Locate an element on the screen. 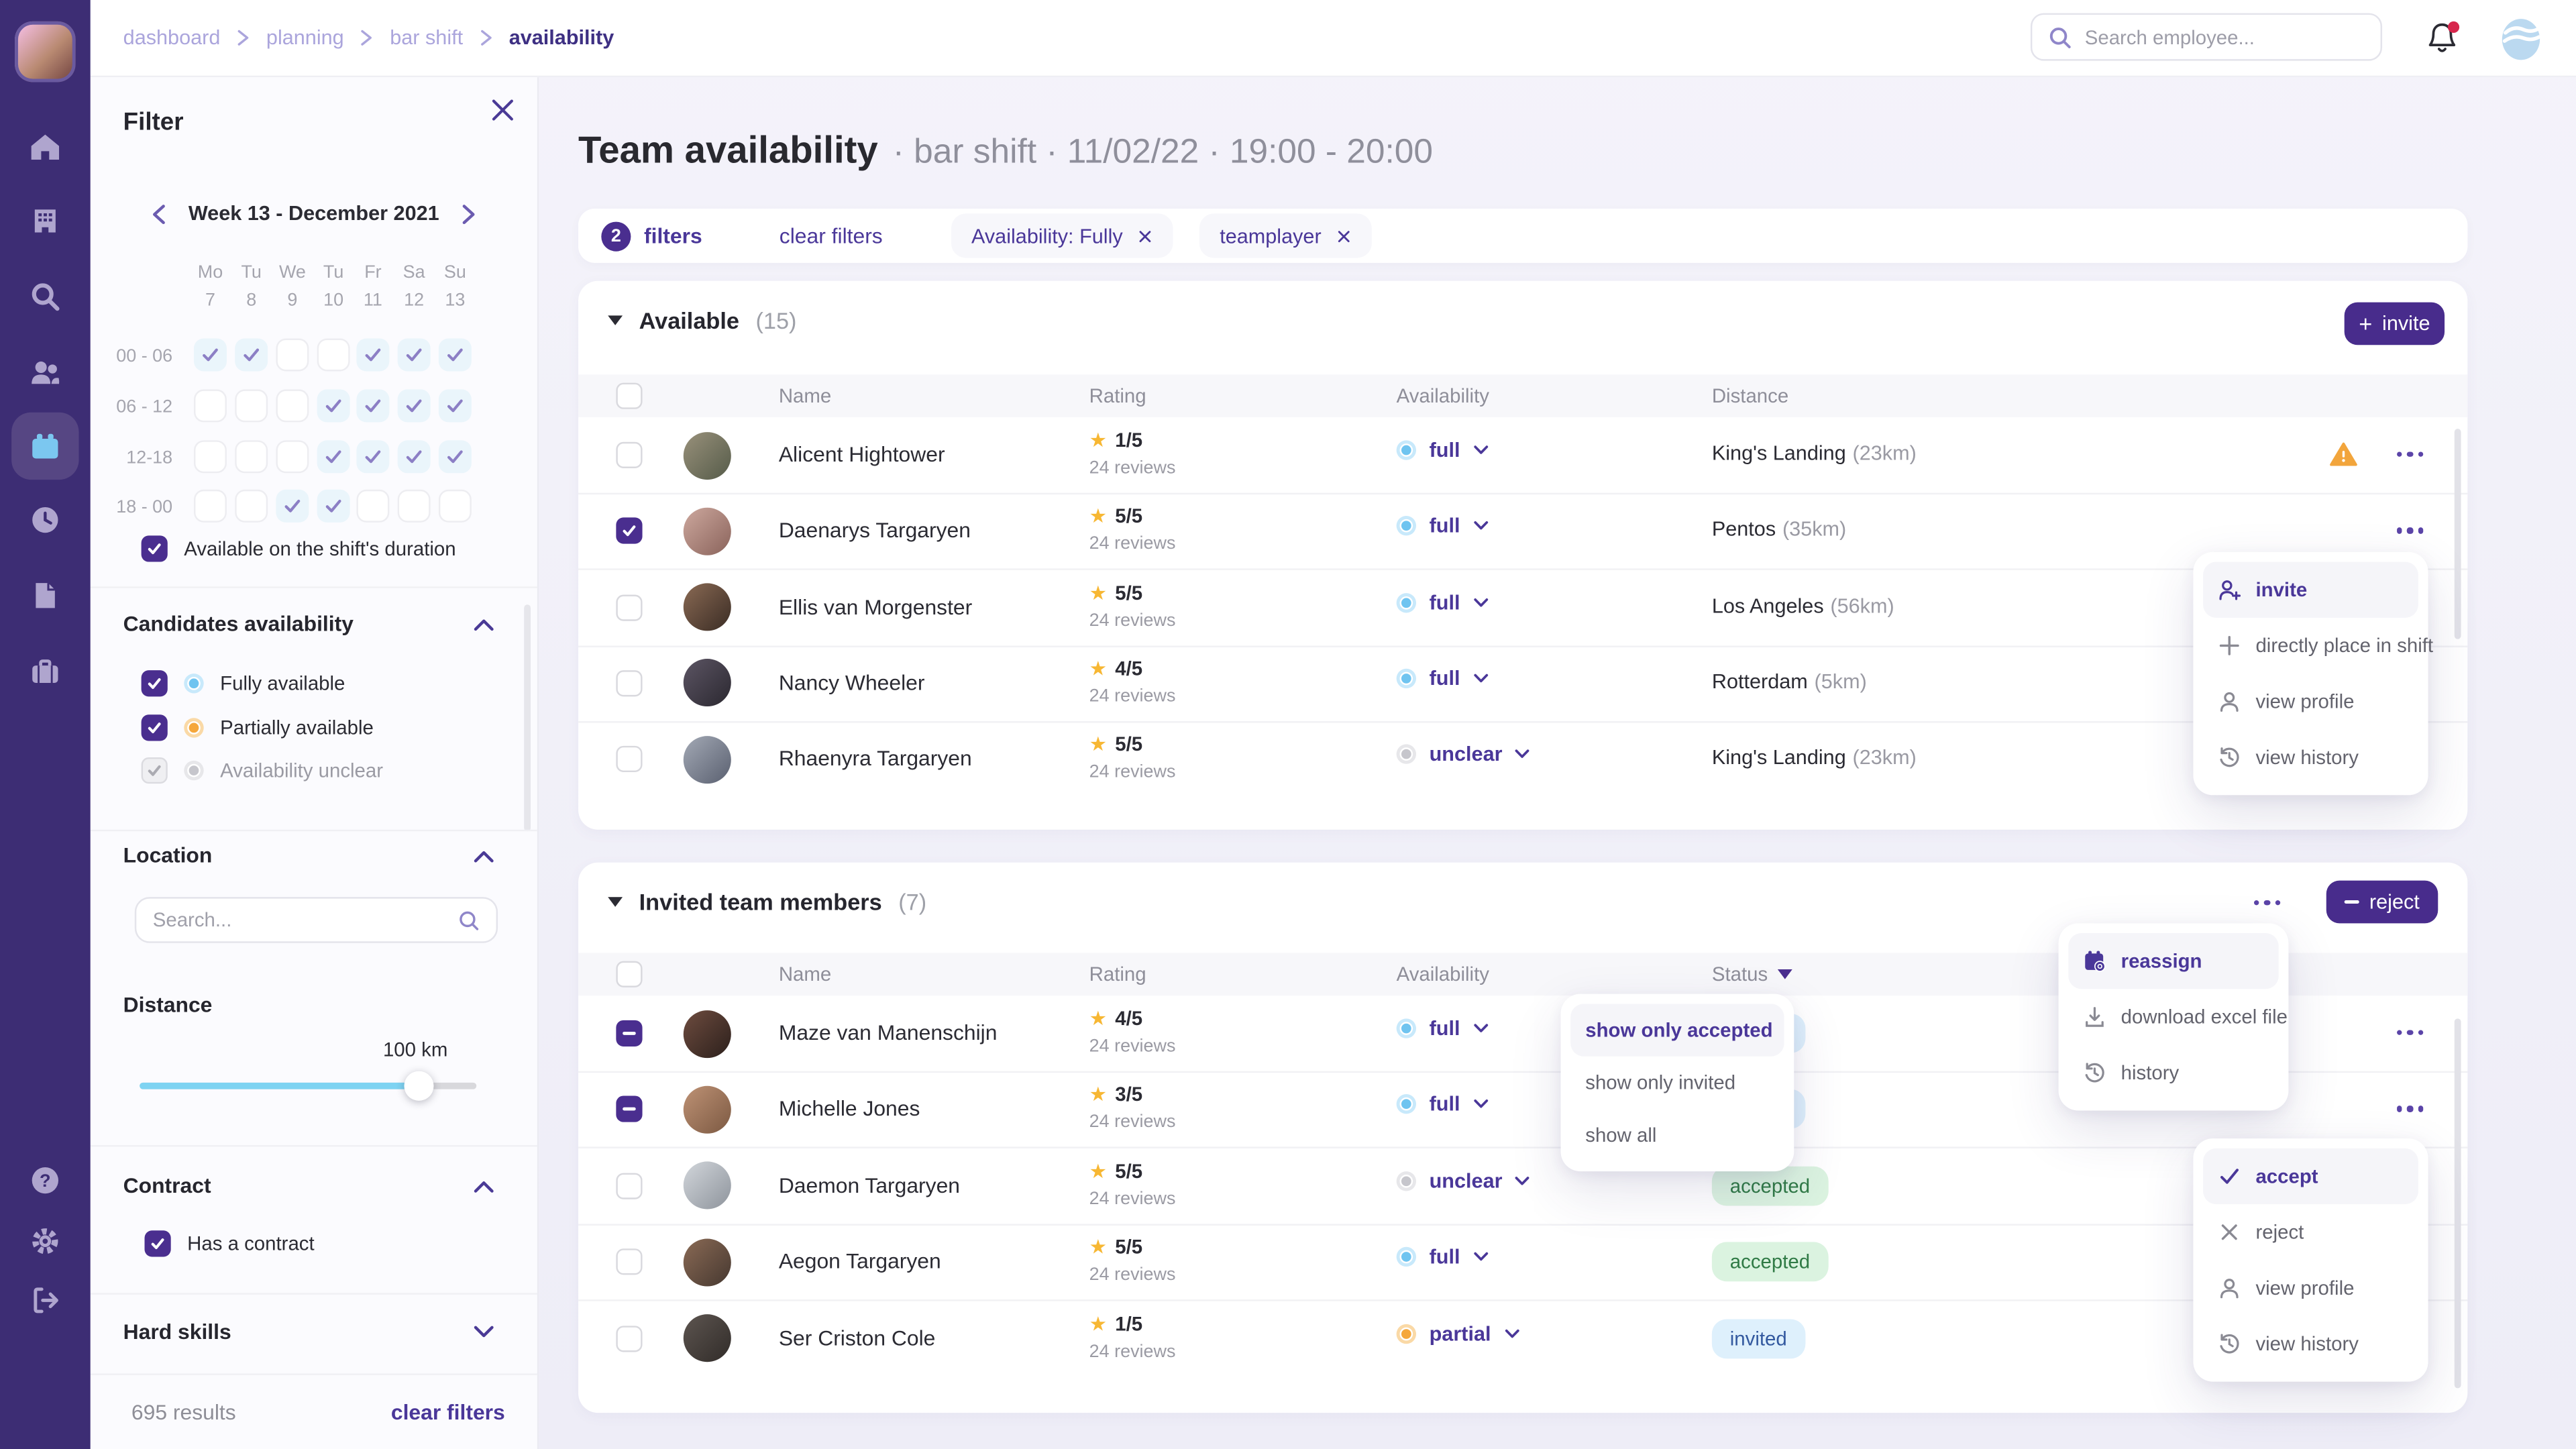 This screenshot has height=1449, width=2576. breadcrumb-item-availability: availability is located at coordinates (561, 38).